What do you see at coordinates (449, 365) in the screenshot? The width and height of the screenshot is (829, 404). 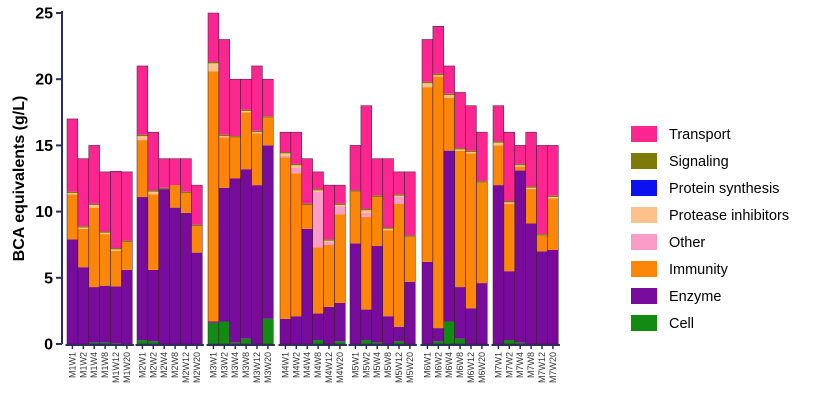 I see `x-tick-label: M6W4` at bounding box center [449, 365].